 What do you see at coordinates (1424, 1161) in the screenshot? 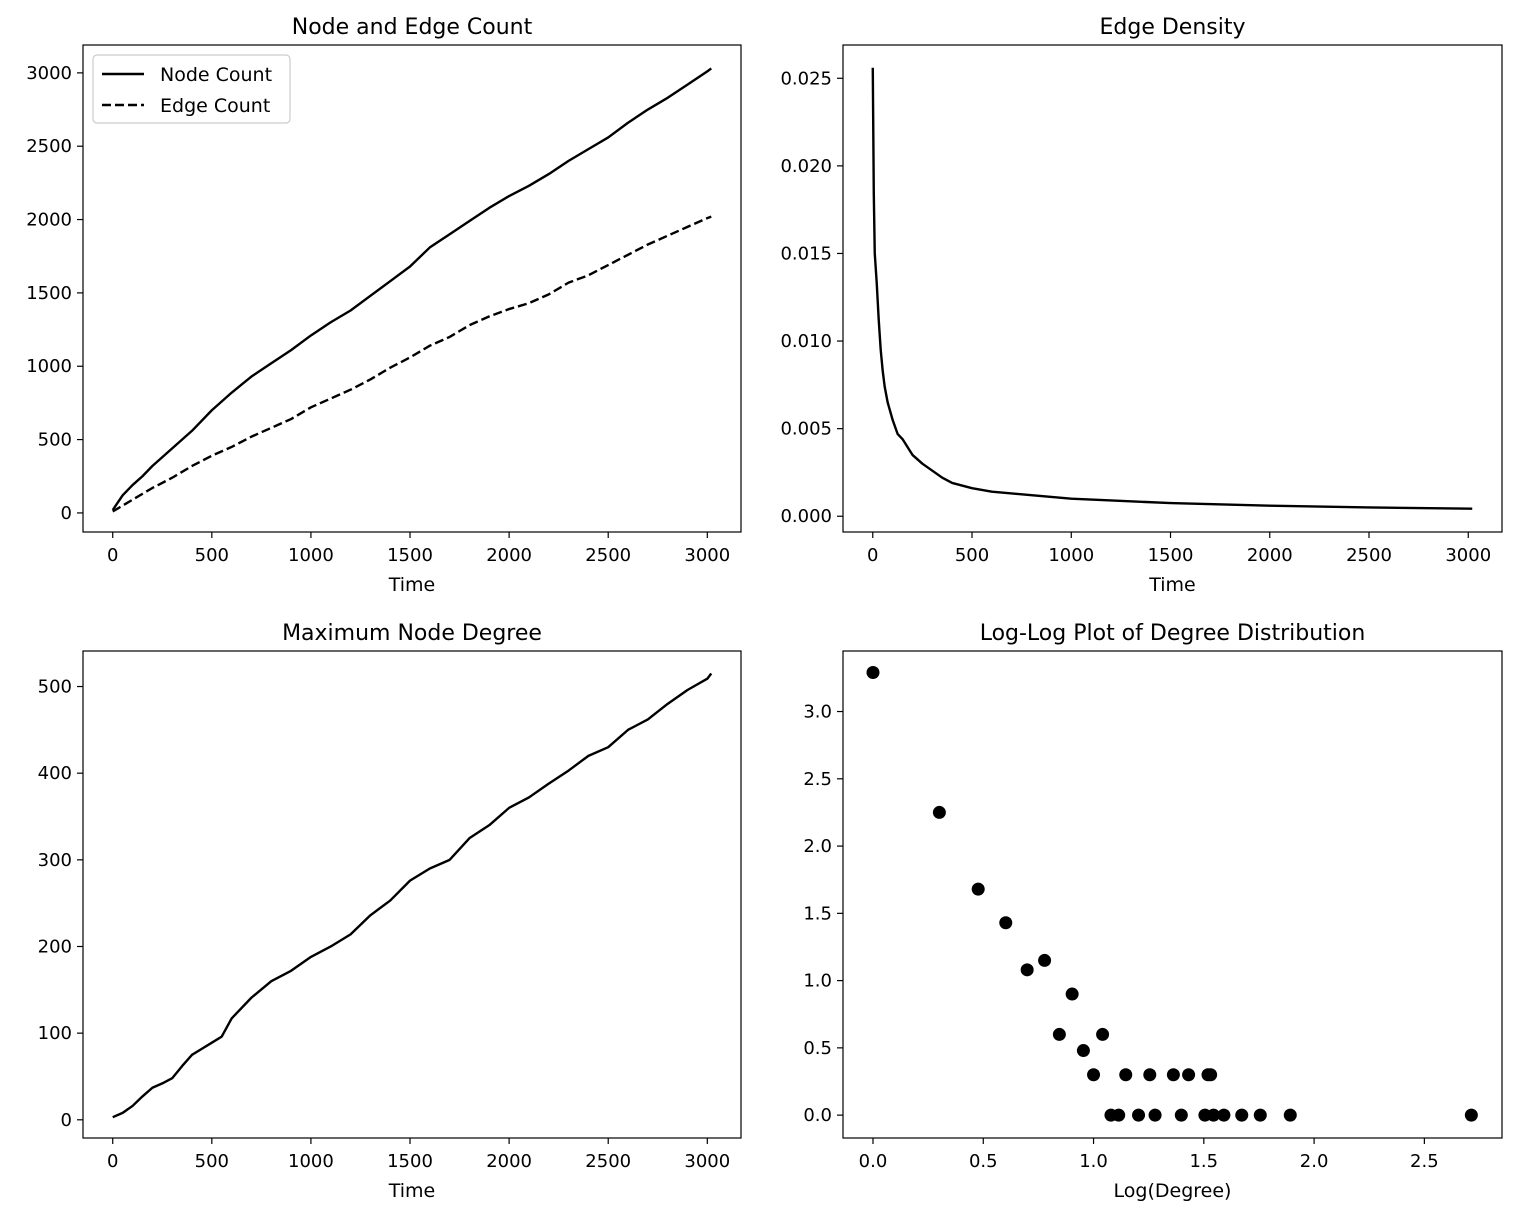
I see `x-tick-label: 2.5` at bounding box center [1424, 1161].